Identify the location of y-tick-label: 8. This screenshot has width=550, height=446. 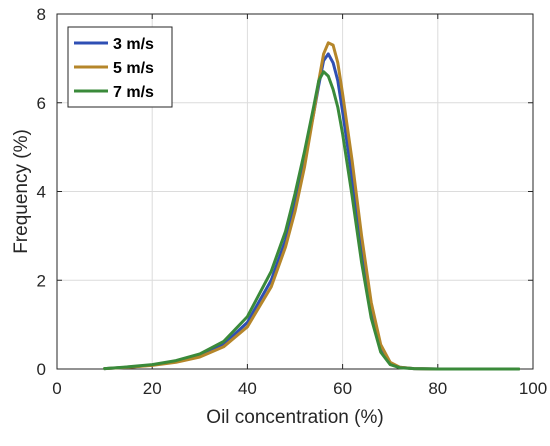
(41, 14).